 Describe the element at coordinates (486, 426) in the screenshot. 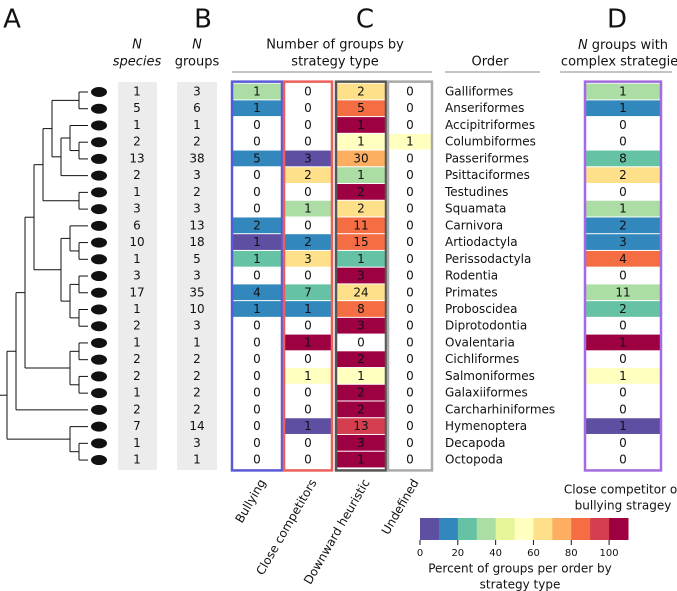

I see `order-name: Hymenoptera` at that location.